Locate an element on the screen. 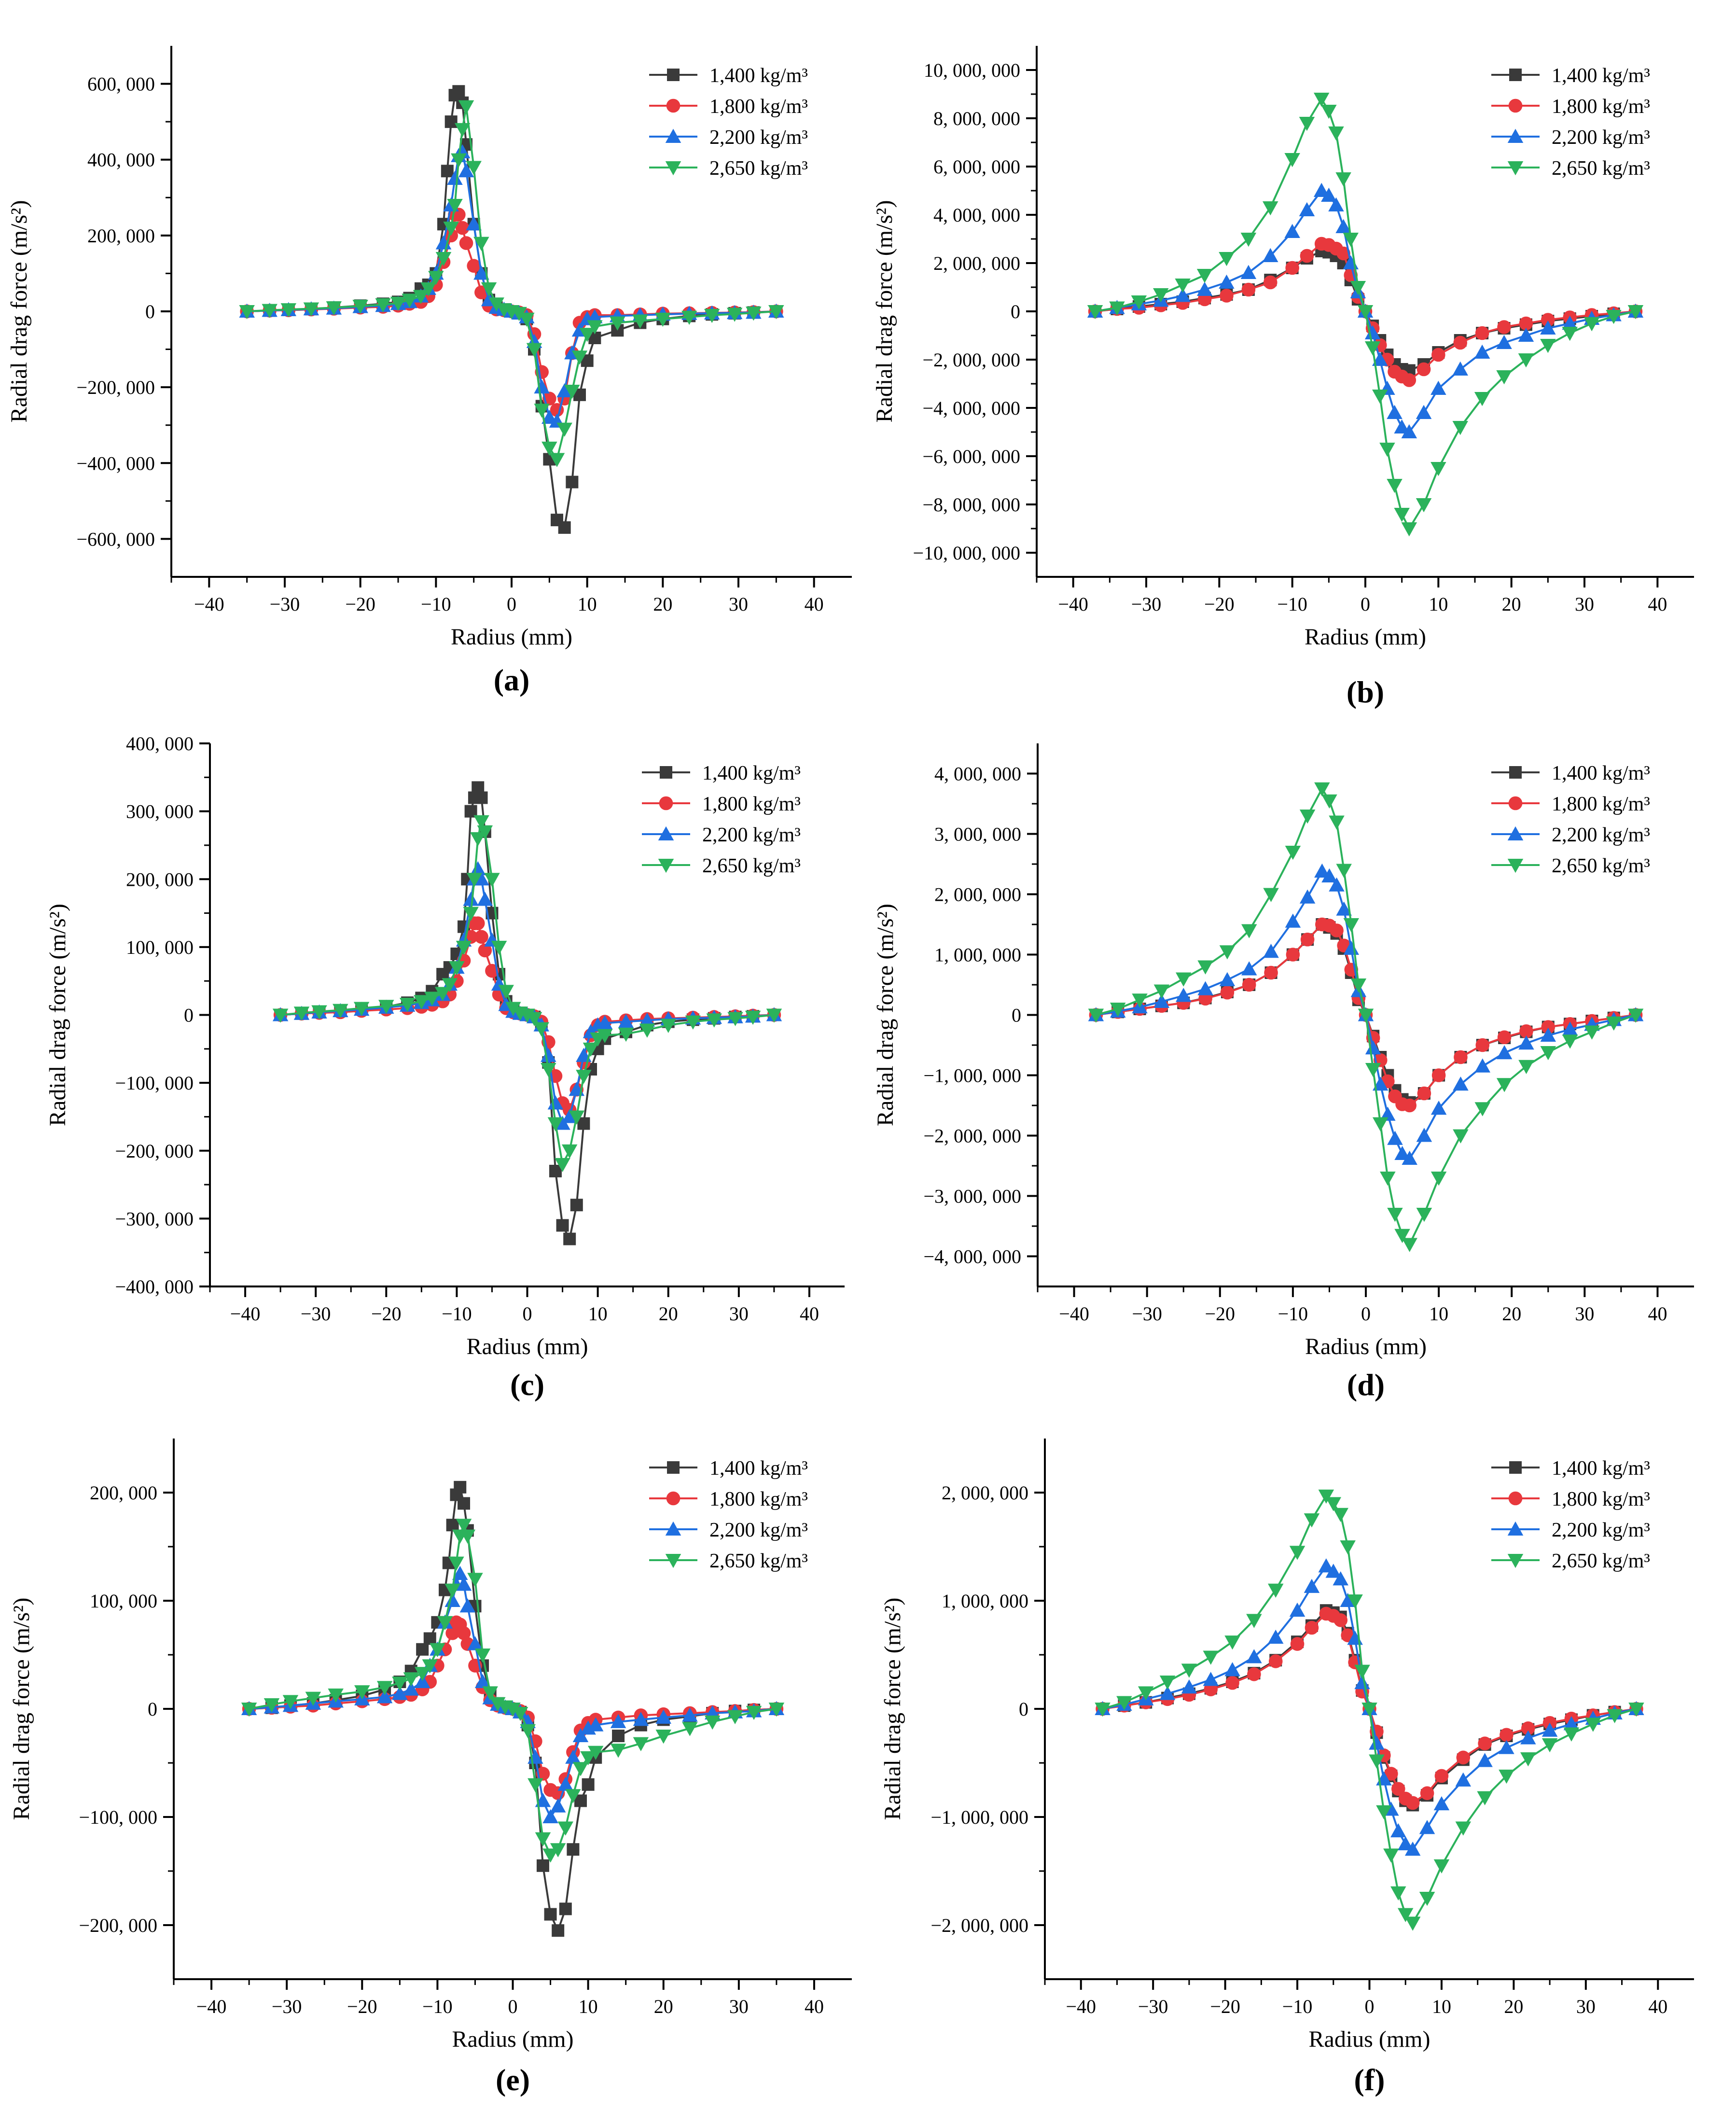 This screenshot has height=2124, width=1736. panel-label: (d) is located at coordinates (1366, 1385).